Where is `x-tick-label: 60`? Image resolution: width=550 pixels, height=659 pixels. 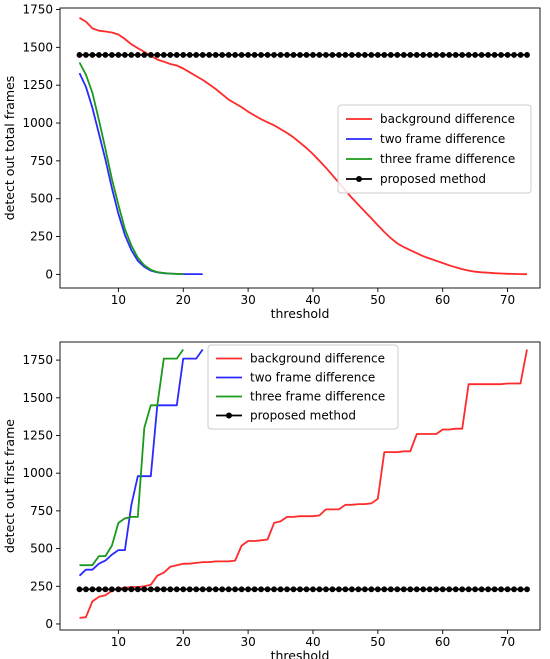 x-tick-label: 60 is located at coordinates (442, 642).